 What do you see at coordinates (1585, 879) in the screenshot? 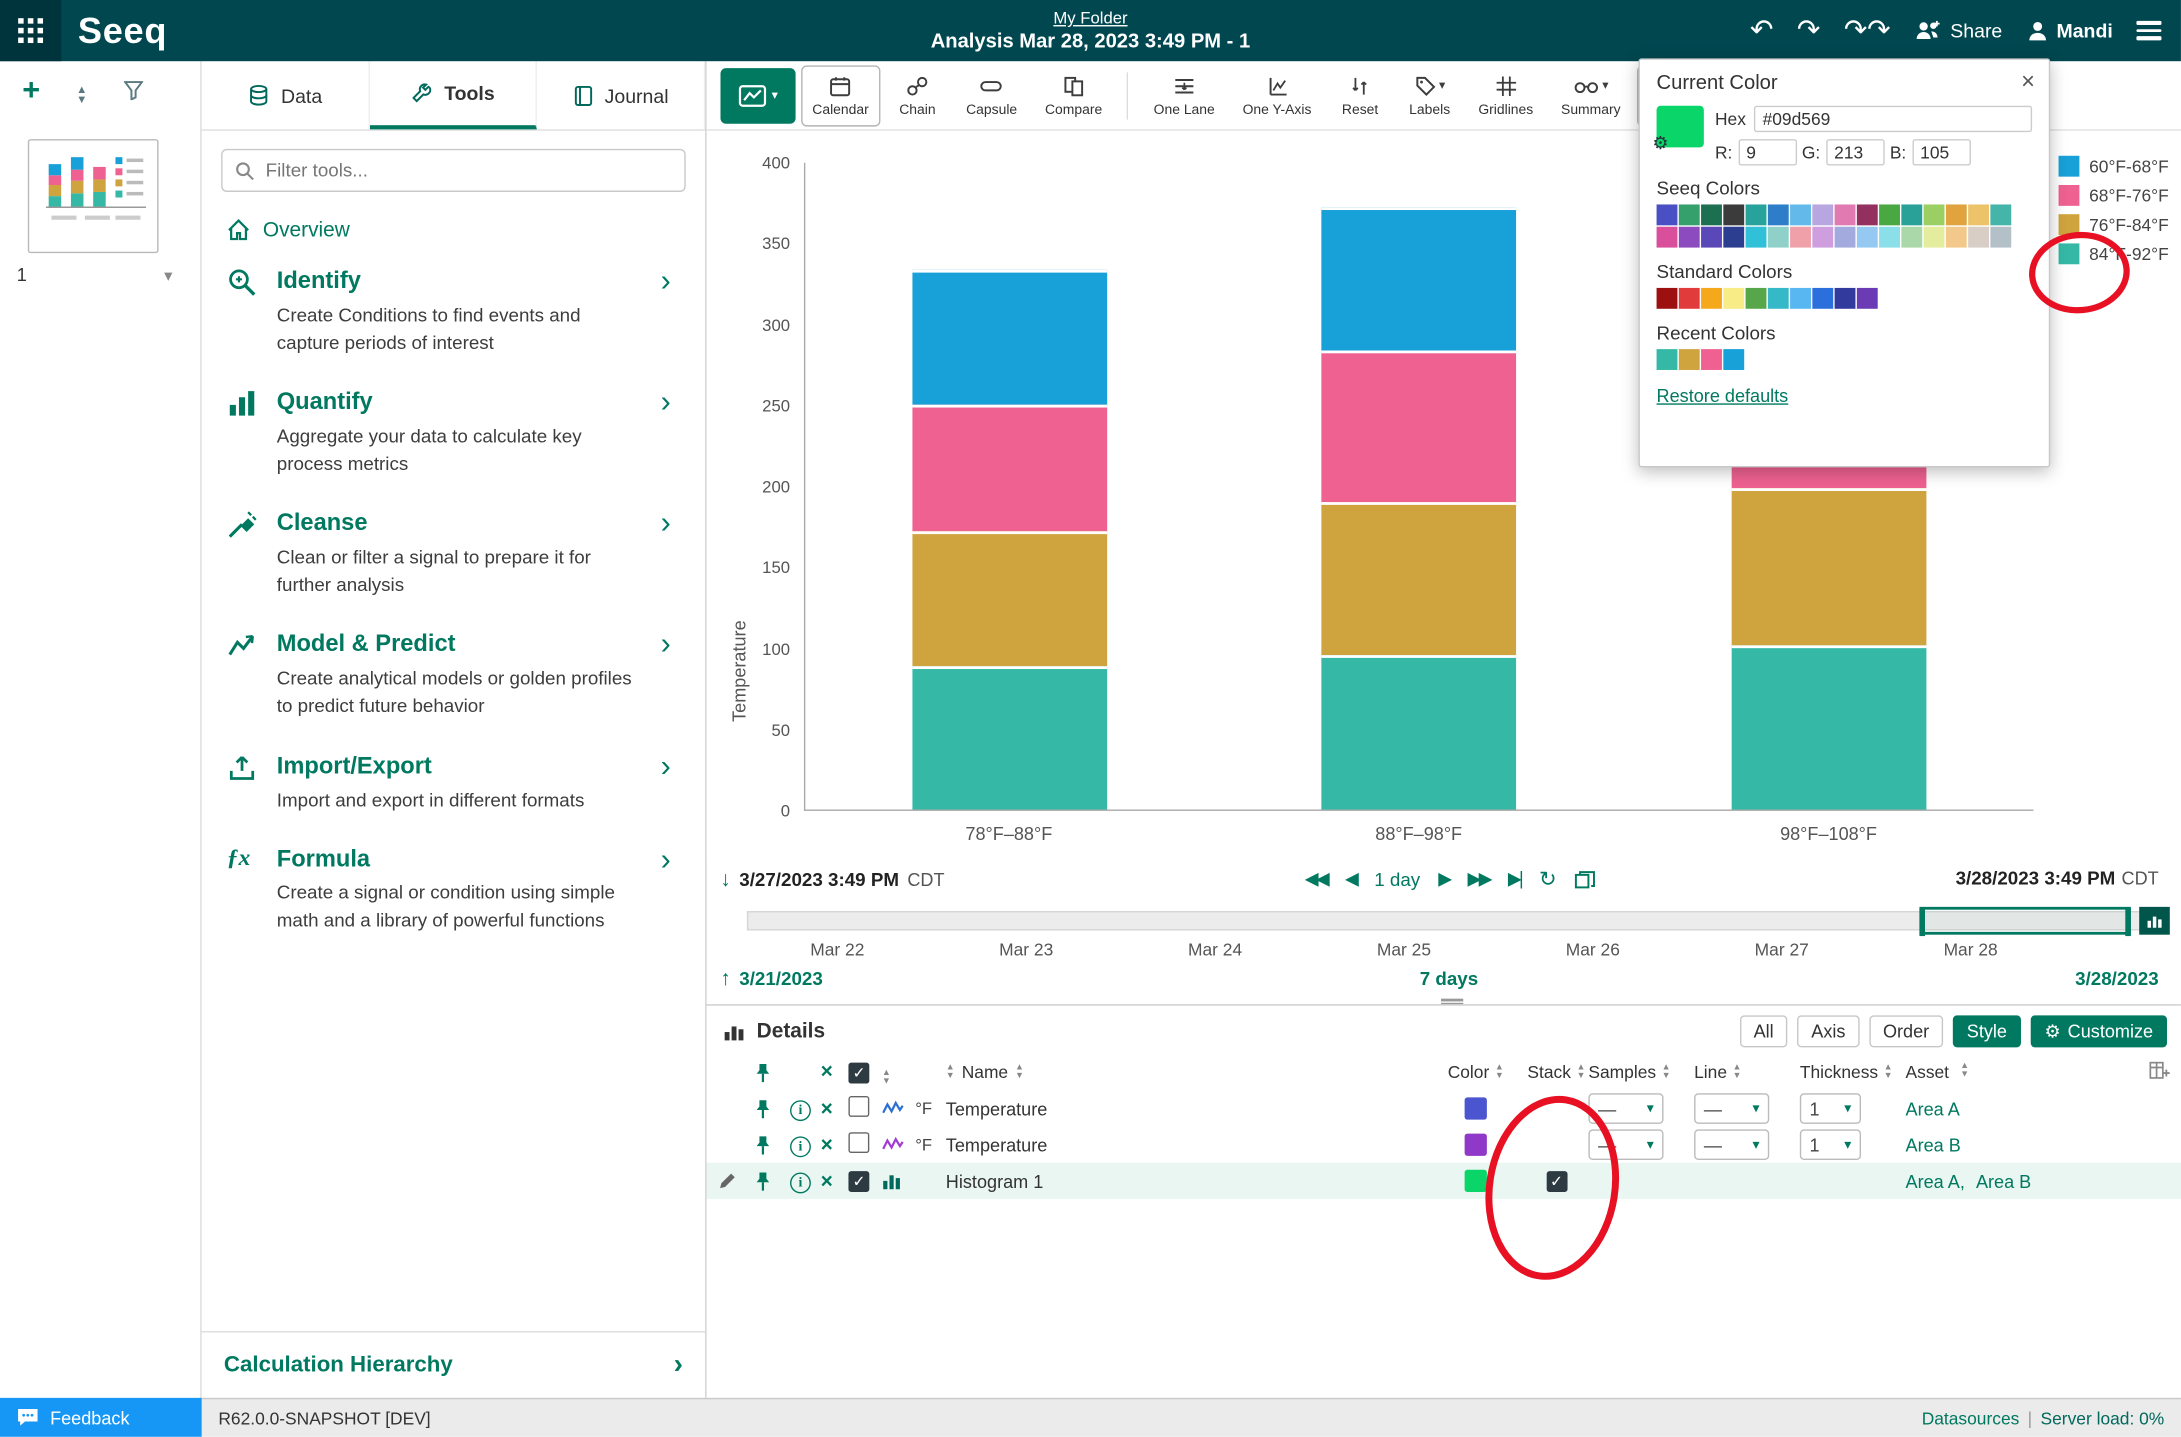
I see `duplicate-range-icon` at bounding box center [1585, 879].